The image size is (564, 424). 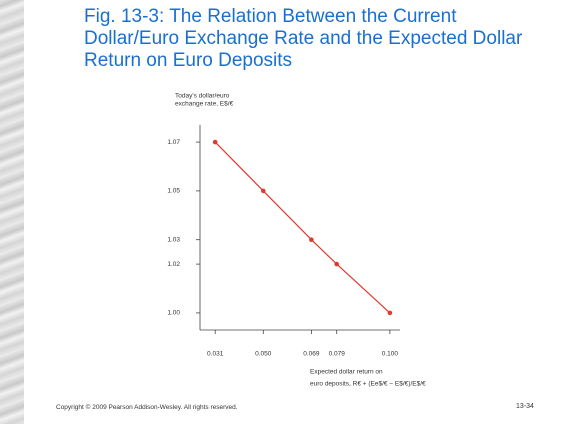 What do you see at coordinates (368, 384) in the screenshot?
I see `x-axis-label: euro deposits, R€ + (Ee$/€ − E$/€)/E$/€` at bounding box center [368, 384].